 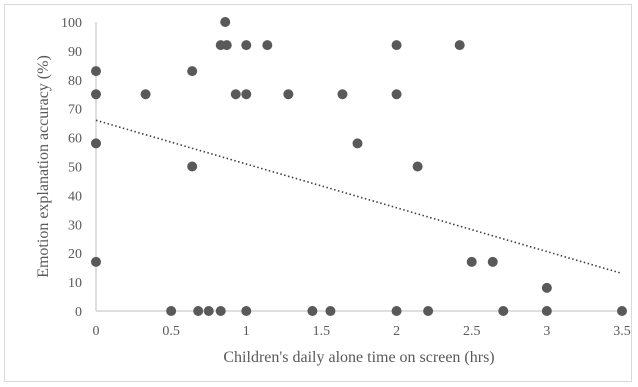 I want to click on y-axis-title: Emotion explanation accuracy (%), so click(x=43, y=166).